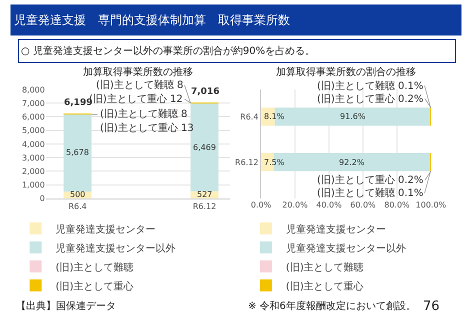 The height and width of the screenshot is (320, 462). What do you see at coordinates (42, 199) in the screenshot?
I see `y-tick-label: 0` at bounding box center [42, 199].